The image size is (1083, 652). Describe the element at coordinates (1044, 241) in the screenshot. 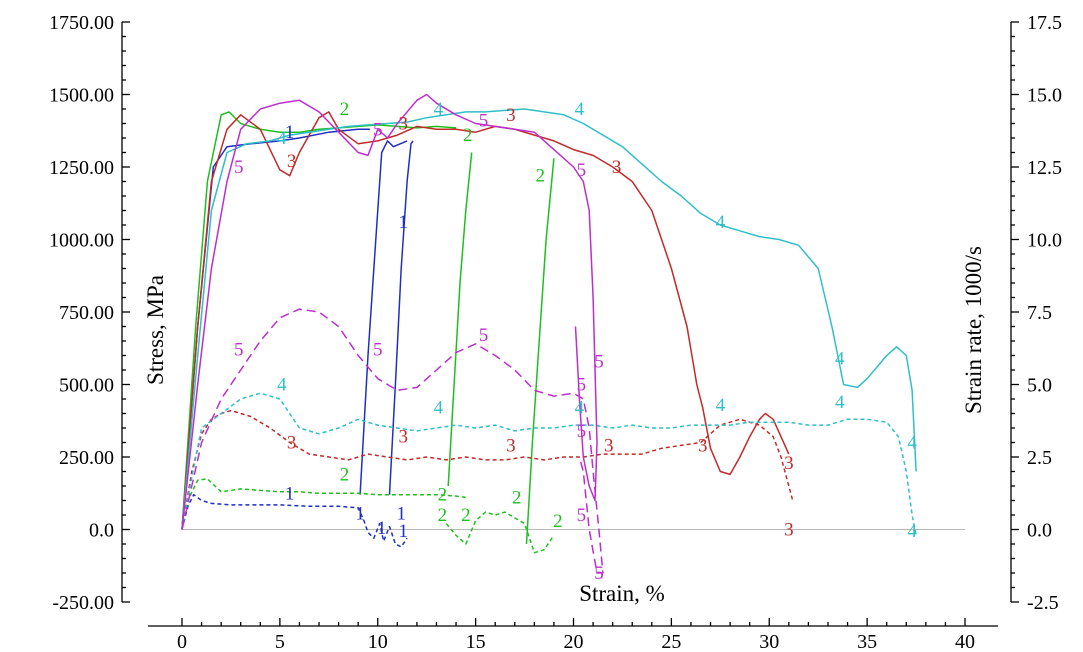

I see `y-right-tick-label: 10.0` at that location.